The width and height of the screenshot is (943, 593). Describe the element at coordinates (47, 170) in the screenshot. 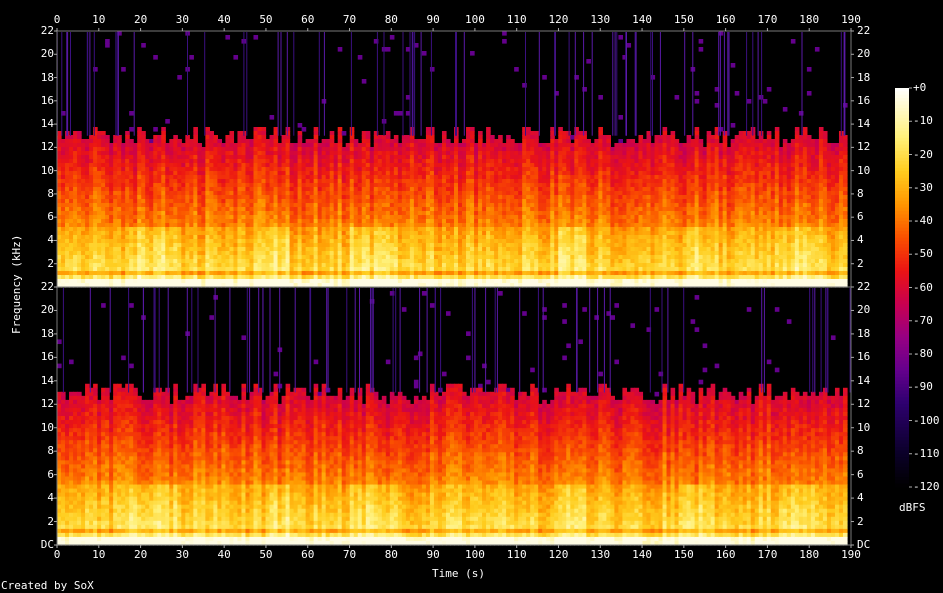

I see `y-tick-label-ch1-left: 10` at that location.